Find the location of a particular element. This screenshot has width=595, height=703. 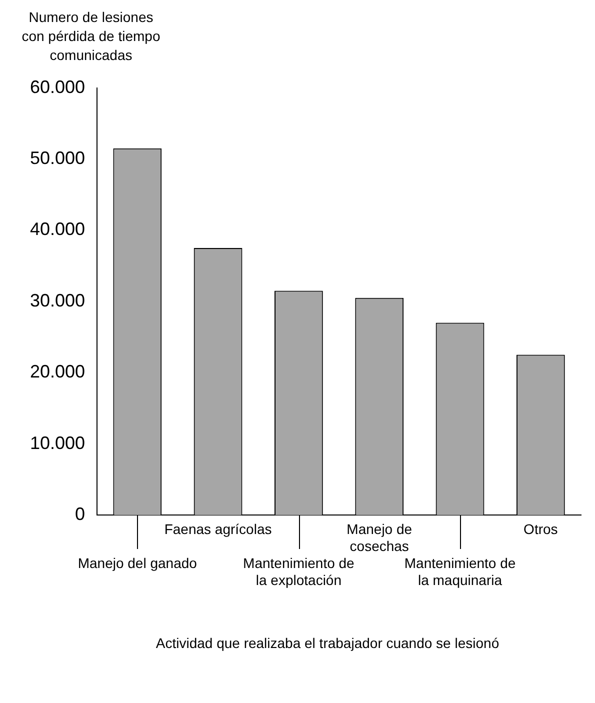

x-tick-label: Otros is located at coordinates (541, 528).